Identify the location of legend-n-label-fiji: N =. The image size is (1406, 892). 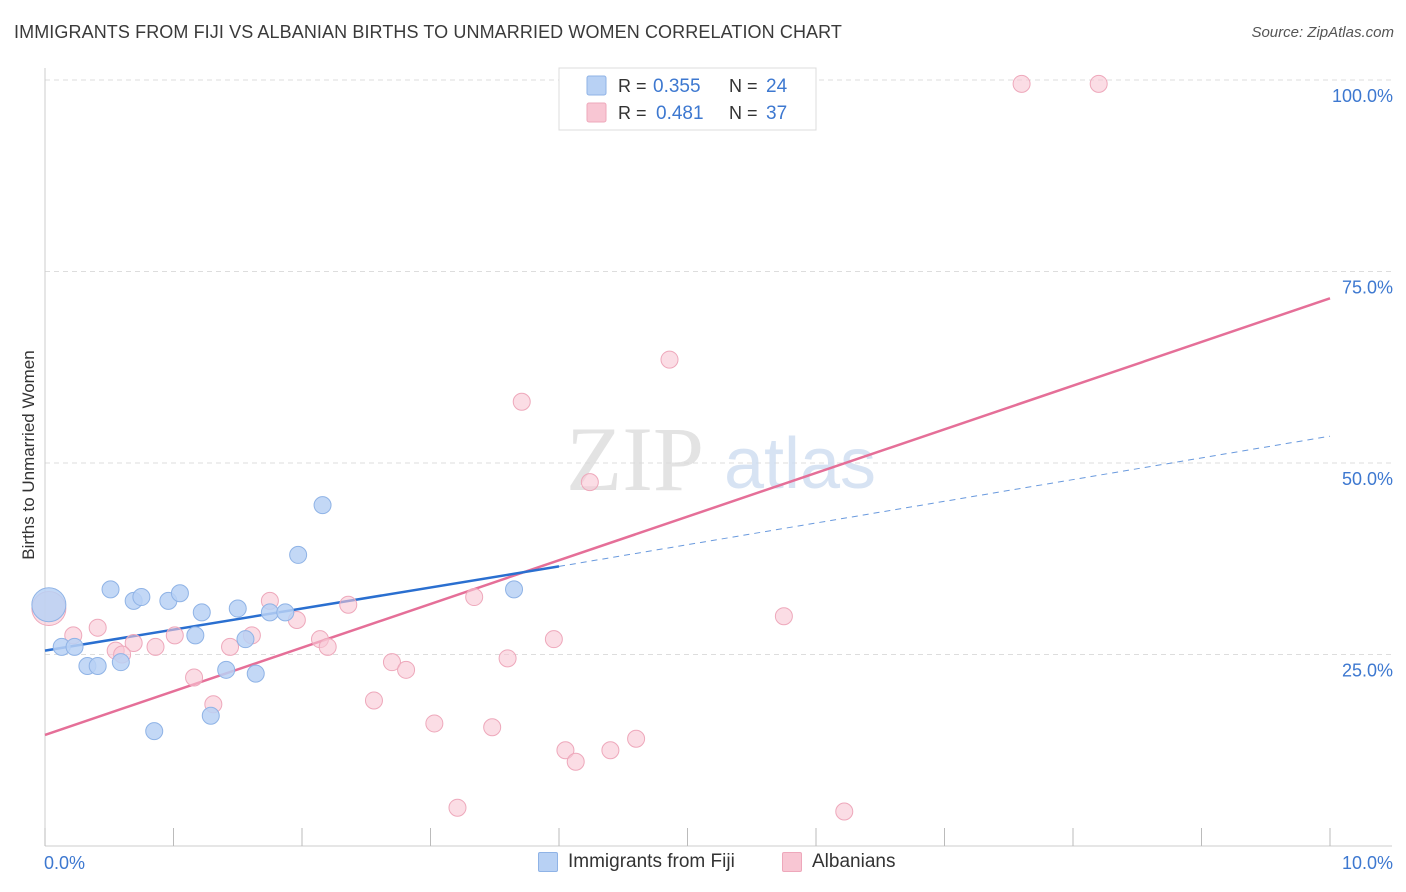
(743, 86).